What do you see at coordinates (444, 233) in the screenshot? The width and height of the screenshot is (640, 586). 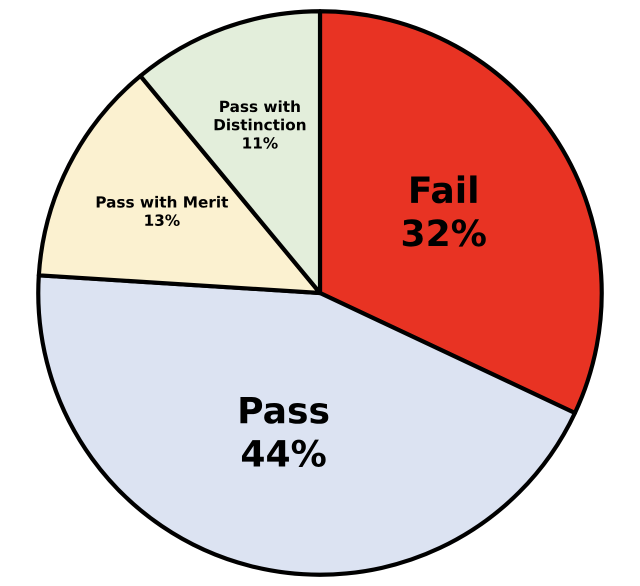 I see `data-label: 32%` at bounding box center [444, 233].